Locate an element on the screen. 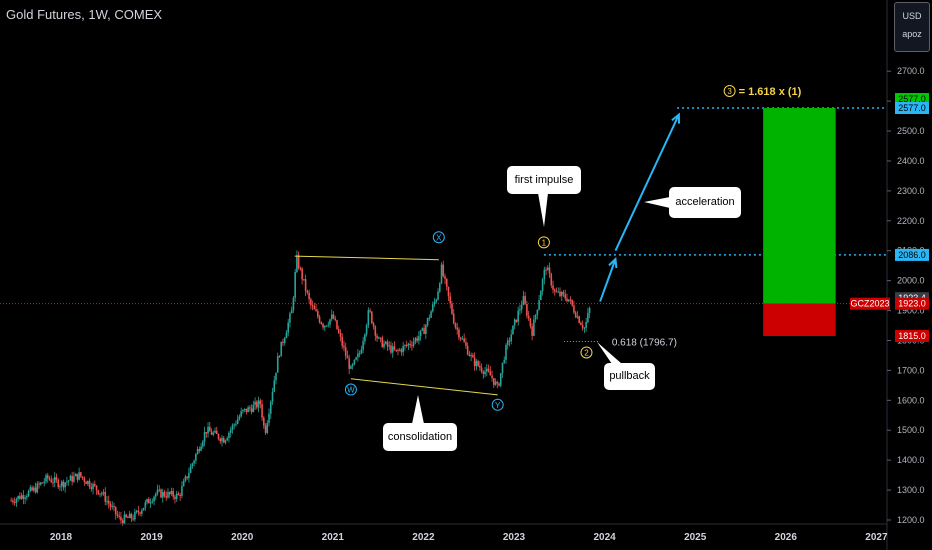  callout-first-impulse-pointer is located at coordinates (543, 210).